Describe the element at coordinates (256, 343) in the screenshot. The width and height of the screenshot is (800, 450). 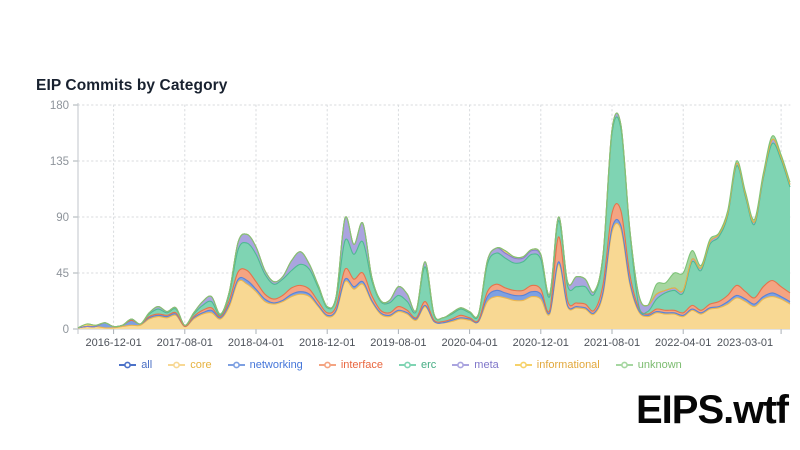
I see `x-tick-label: 2018-04-01` at that location.